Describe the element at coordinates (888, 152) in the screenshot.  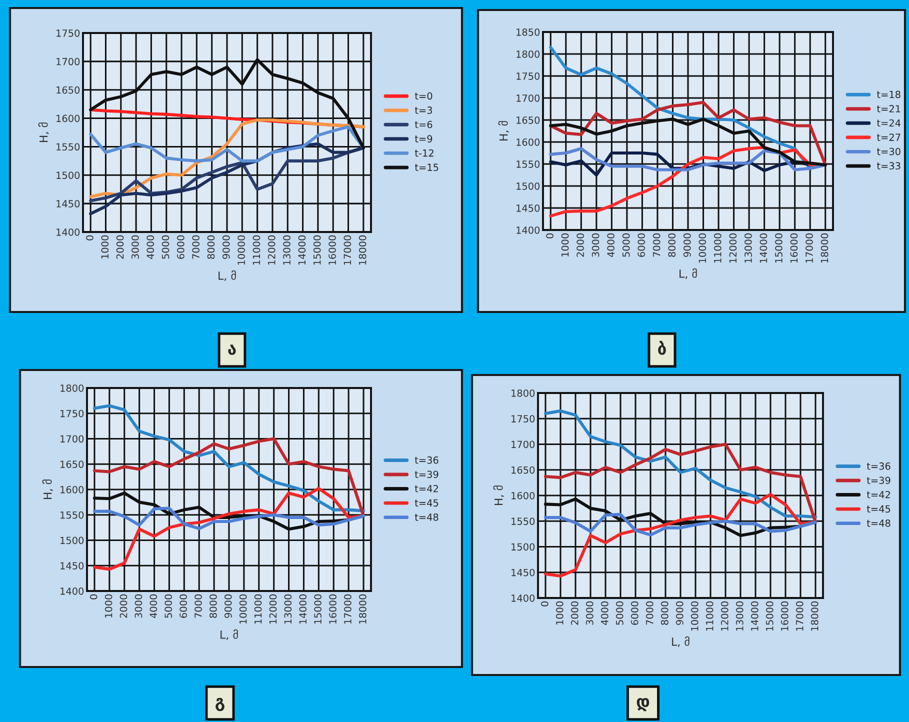
I see `legend-label: t=30` at that location.